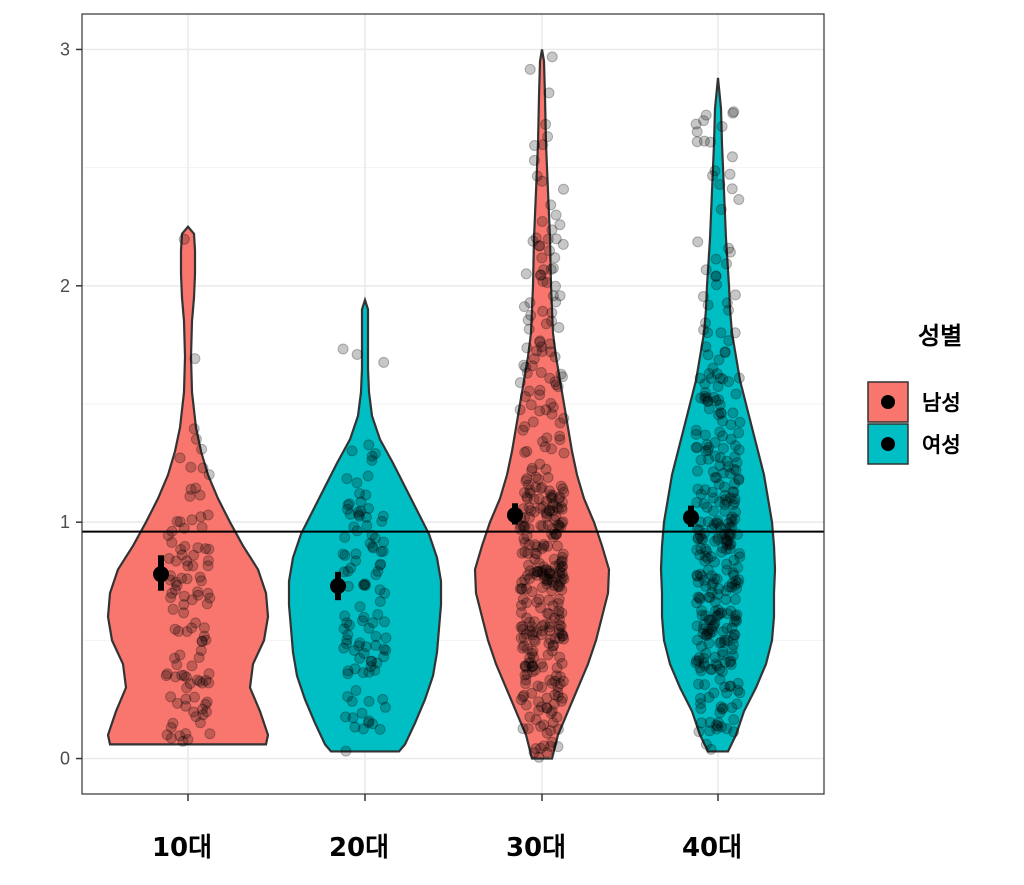 Image resolution: width=1024 pixels, height=885 pixels. What do you see at coordinates (65, 49) in the screenshot?
I see `y-tick-label: 3` at bounding box center [65, 49].